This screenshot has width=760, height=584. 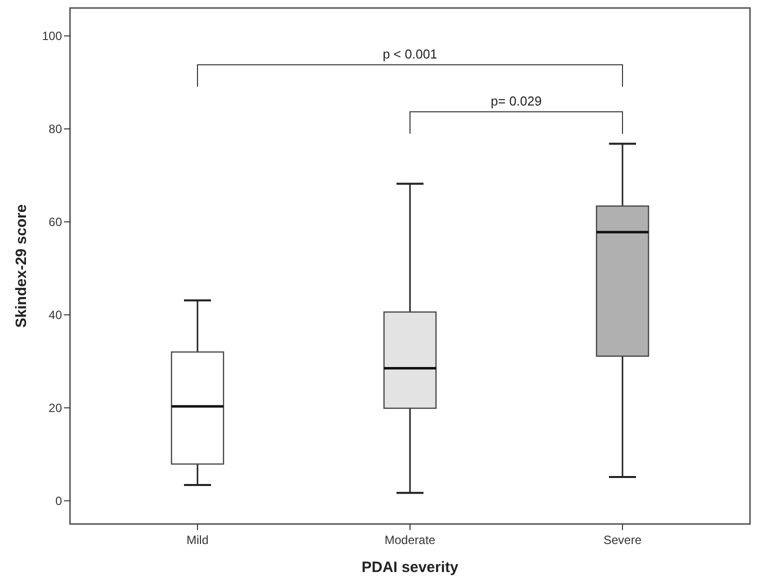 I want to click on y-tick-label: 60, so click(x=55, y=222).